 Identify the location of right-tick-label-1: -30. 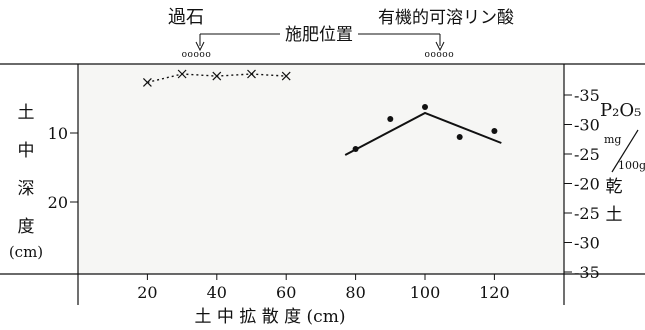
(587, 125).